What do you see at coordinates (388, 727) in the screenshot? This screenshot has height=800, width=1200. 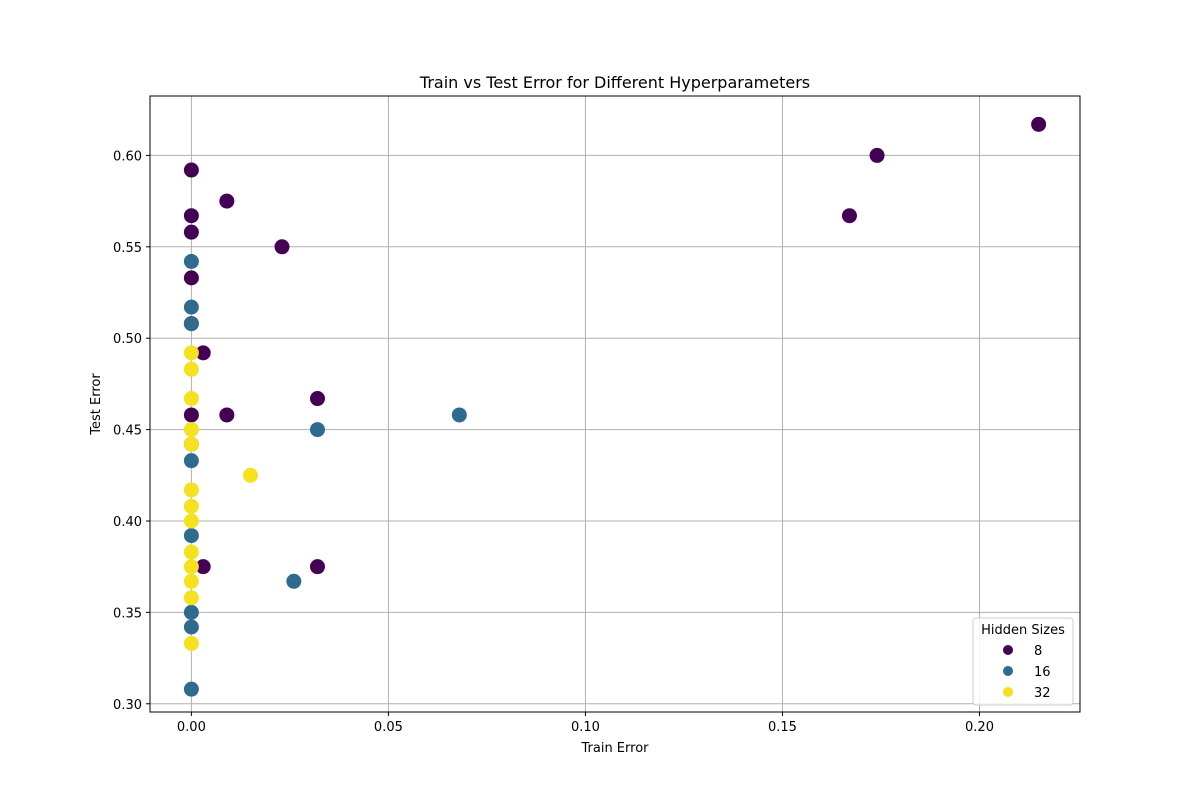 I see `x-tick-label: 0.05` at bounding box center [388, 727].